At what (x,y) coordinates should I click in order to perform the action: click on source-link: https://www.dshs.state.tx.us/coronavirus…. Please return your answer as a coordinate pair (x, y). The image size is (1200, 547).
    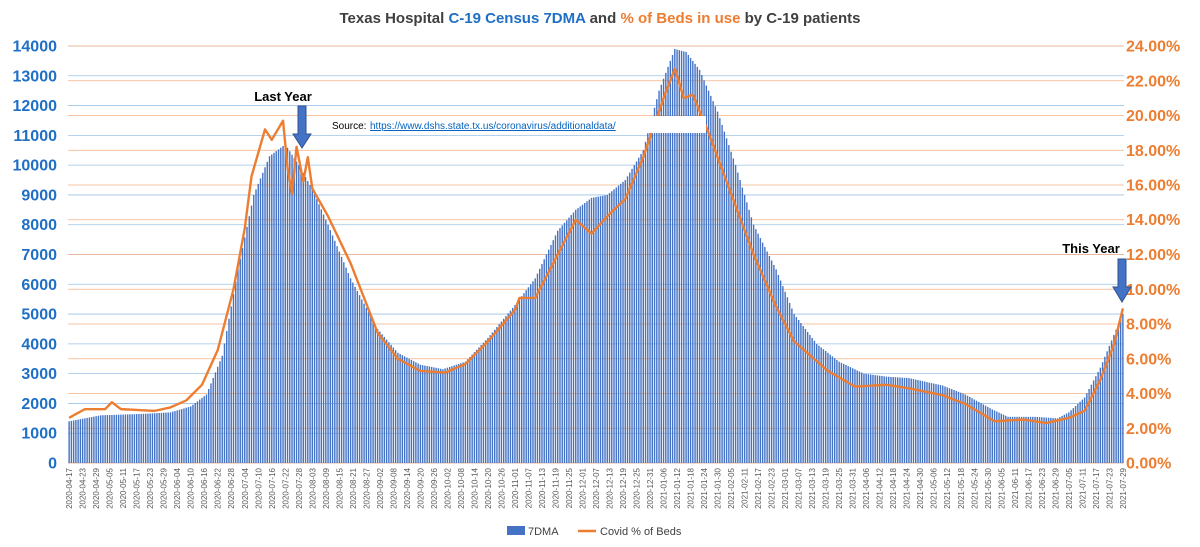
    Looking at the image, I should click on (493, 126).